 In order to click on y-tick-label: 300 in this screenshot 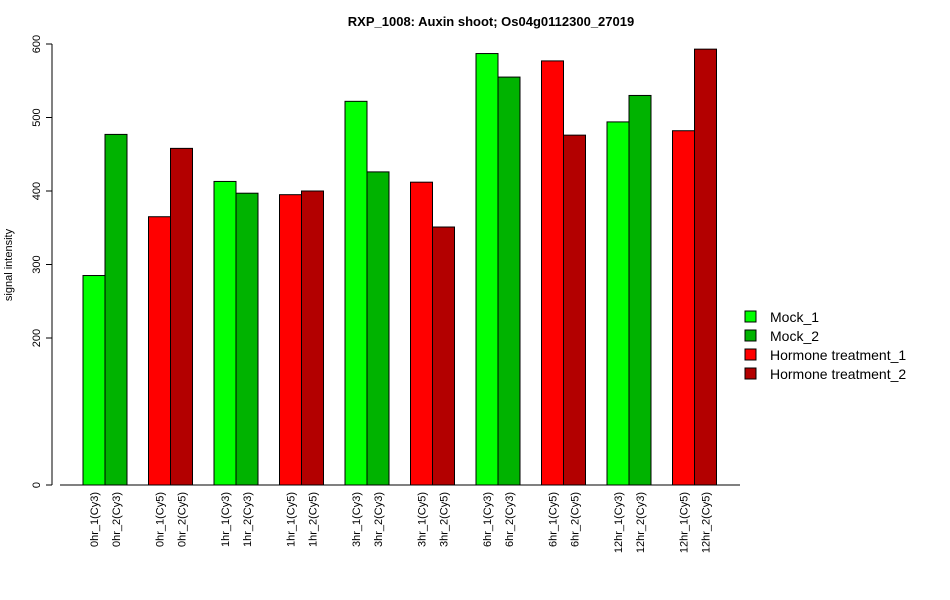, I will do `click(37, 264)`.